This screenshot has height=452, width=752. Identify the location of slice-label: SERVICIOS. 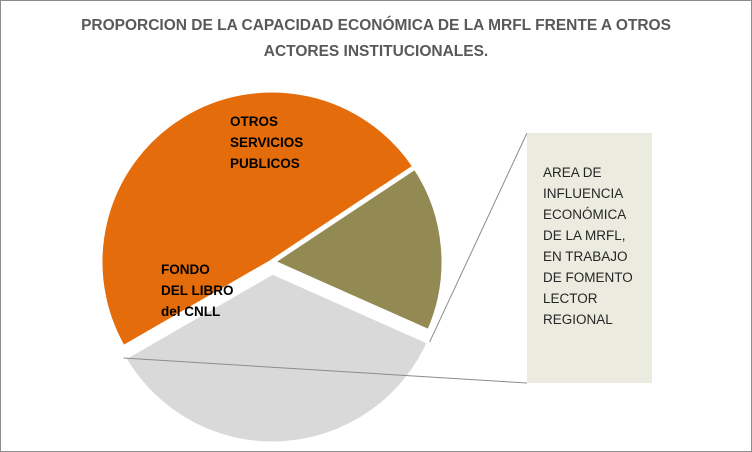
(266, 142).